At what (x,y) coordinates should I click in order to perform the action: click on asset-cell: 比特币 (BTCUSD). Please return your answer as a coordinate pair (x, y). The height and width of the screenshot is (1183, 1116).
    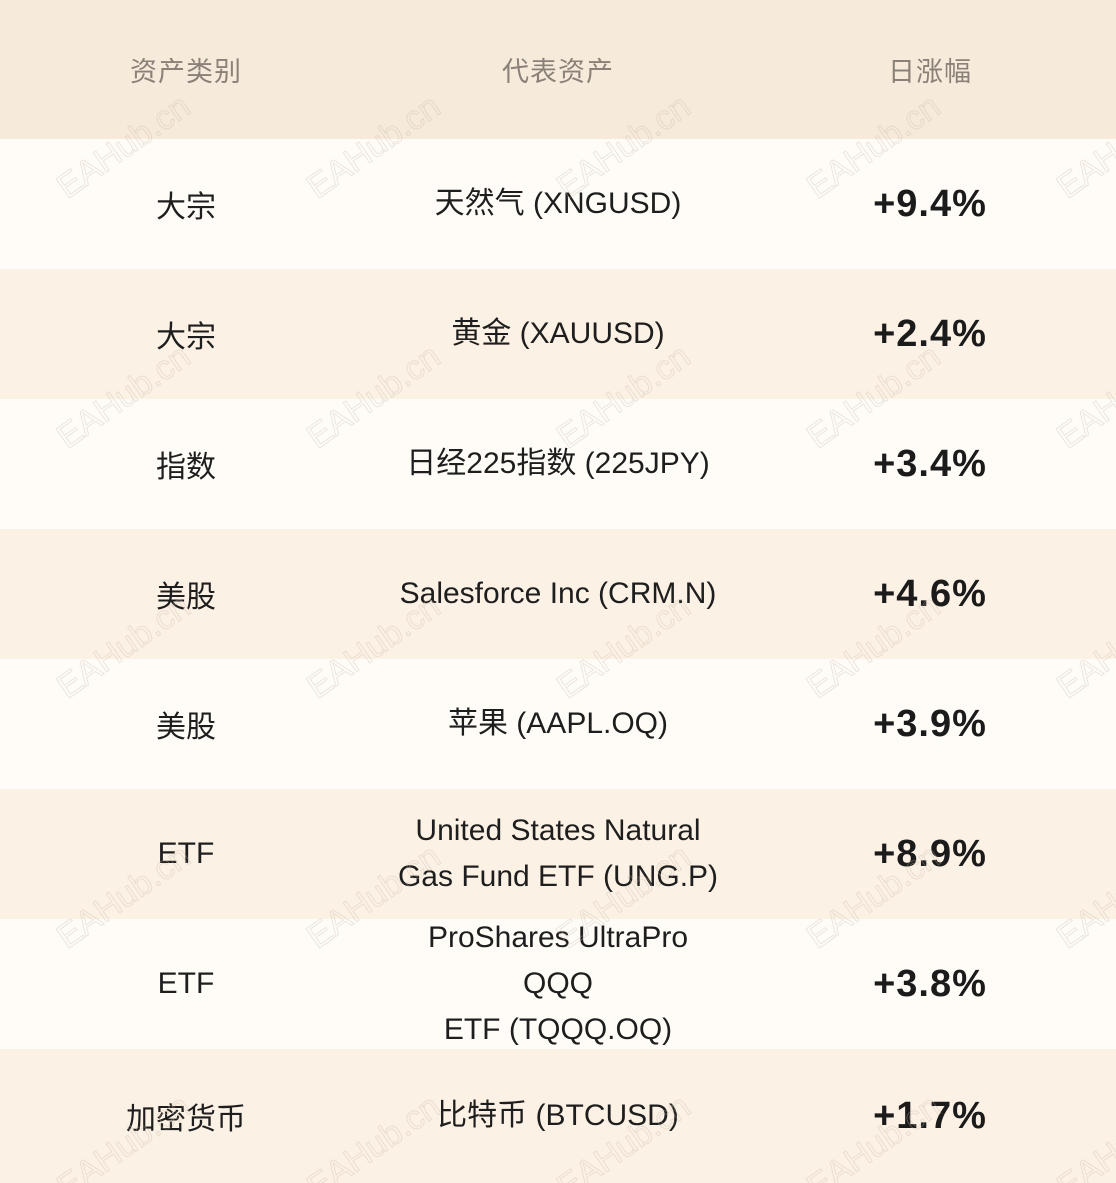
    Looking at the image, I should click on (558, 1116).